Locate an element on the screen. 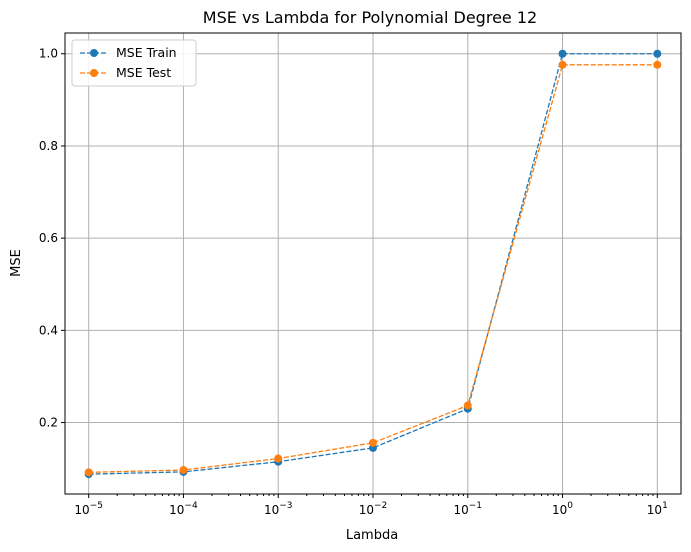 Image resolution: width=691 pixels, height=552 pixels. x-tick-label: 10⁻¹ is located at coordinates (467, 509).